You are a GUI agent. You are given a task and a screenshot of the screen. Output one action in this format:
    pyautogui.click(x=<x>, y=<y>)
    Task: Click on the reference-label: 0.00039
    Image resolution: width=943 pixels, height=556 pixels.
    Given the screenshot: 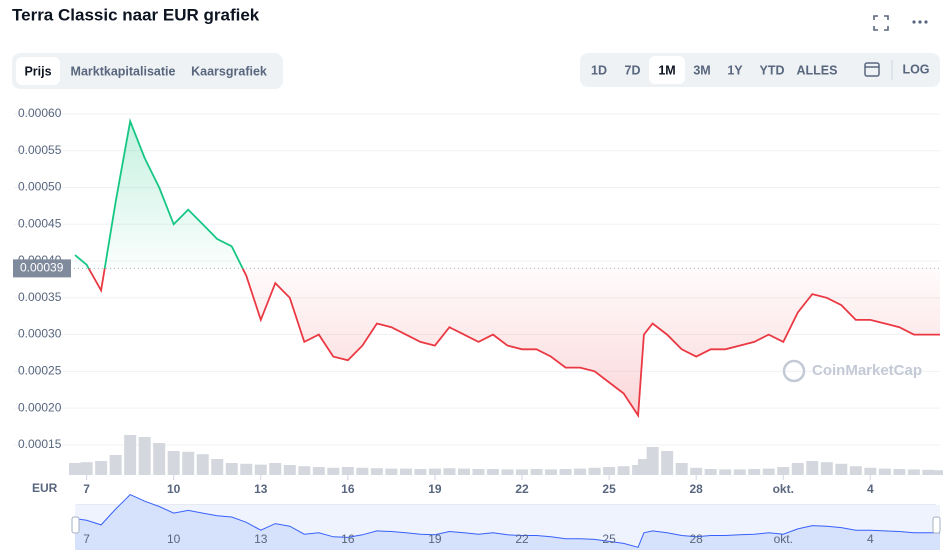 What is the action you would take?
    pyautogui.click(x=42, y=268)
    